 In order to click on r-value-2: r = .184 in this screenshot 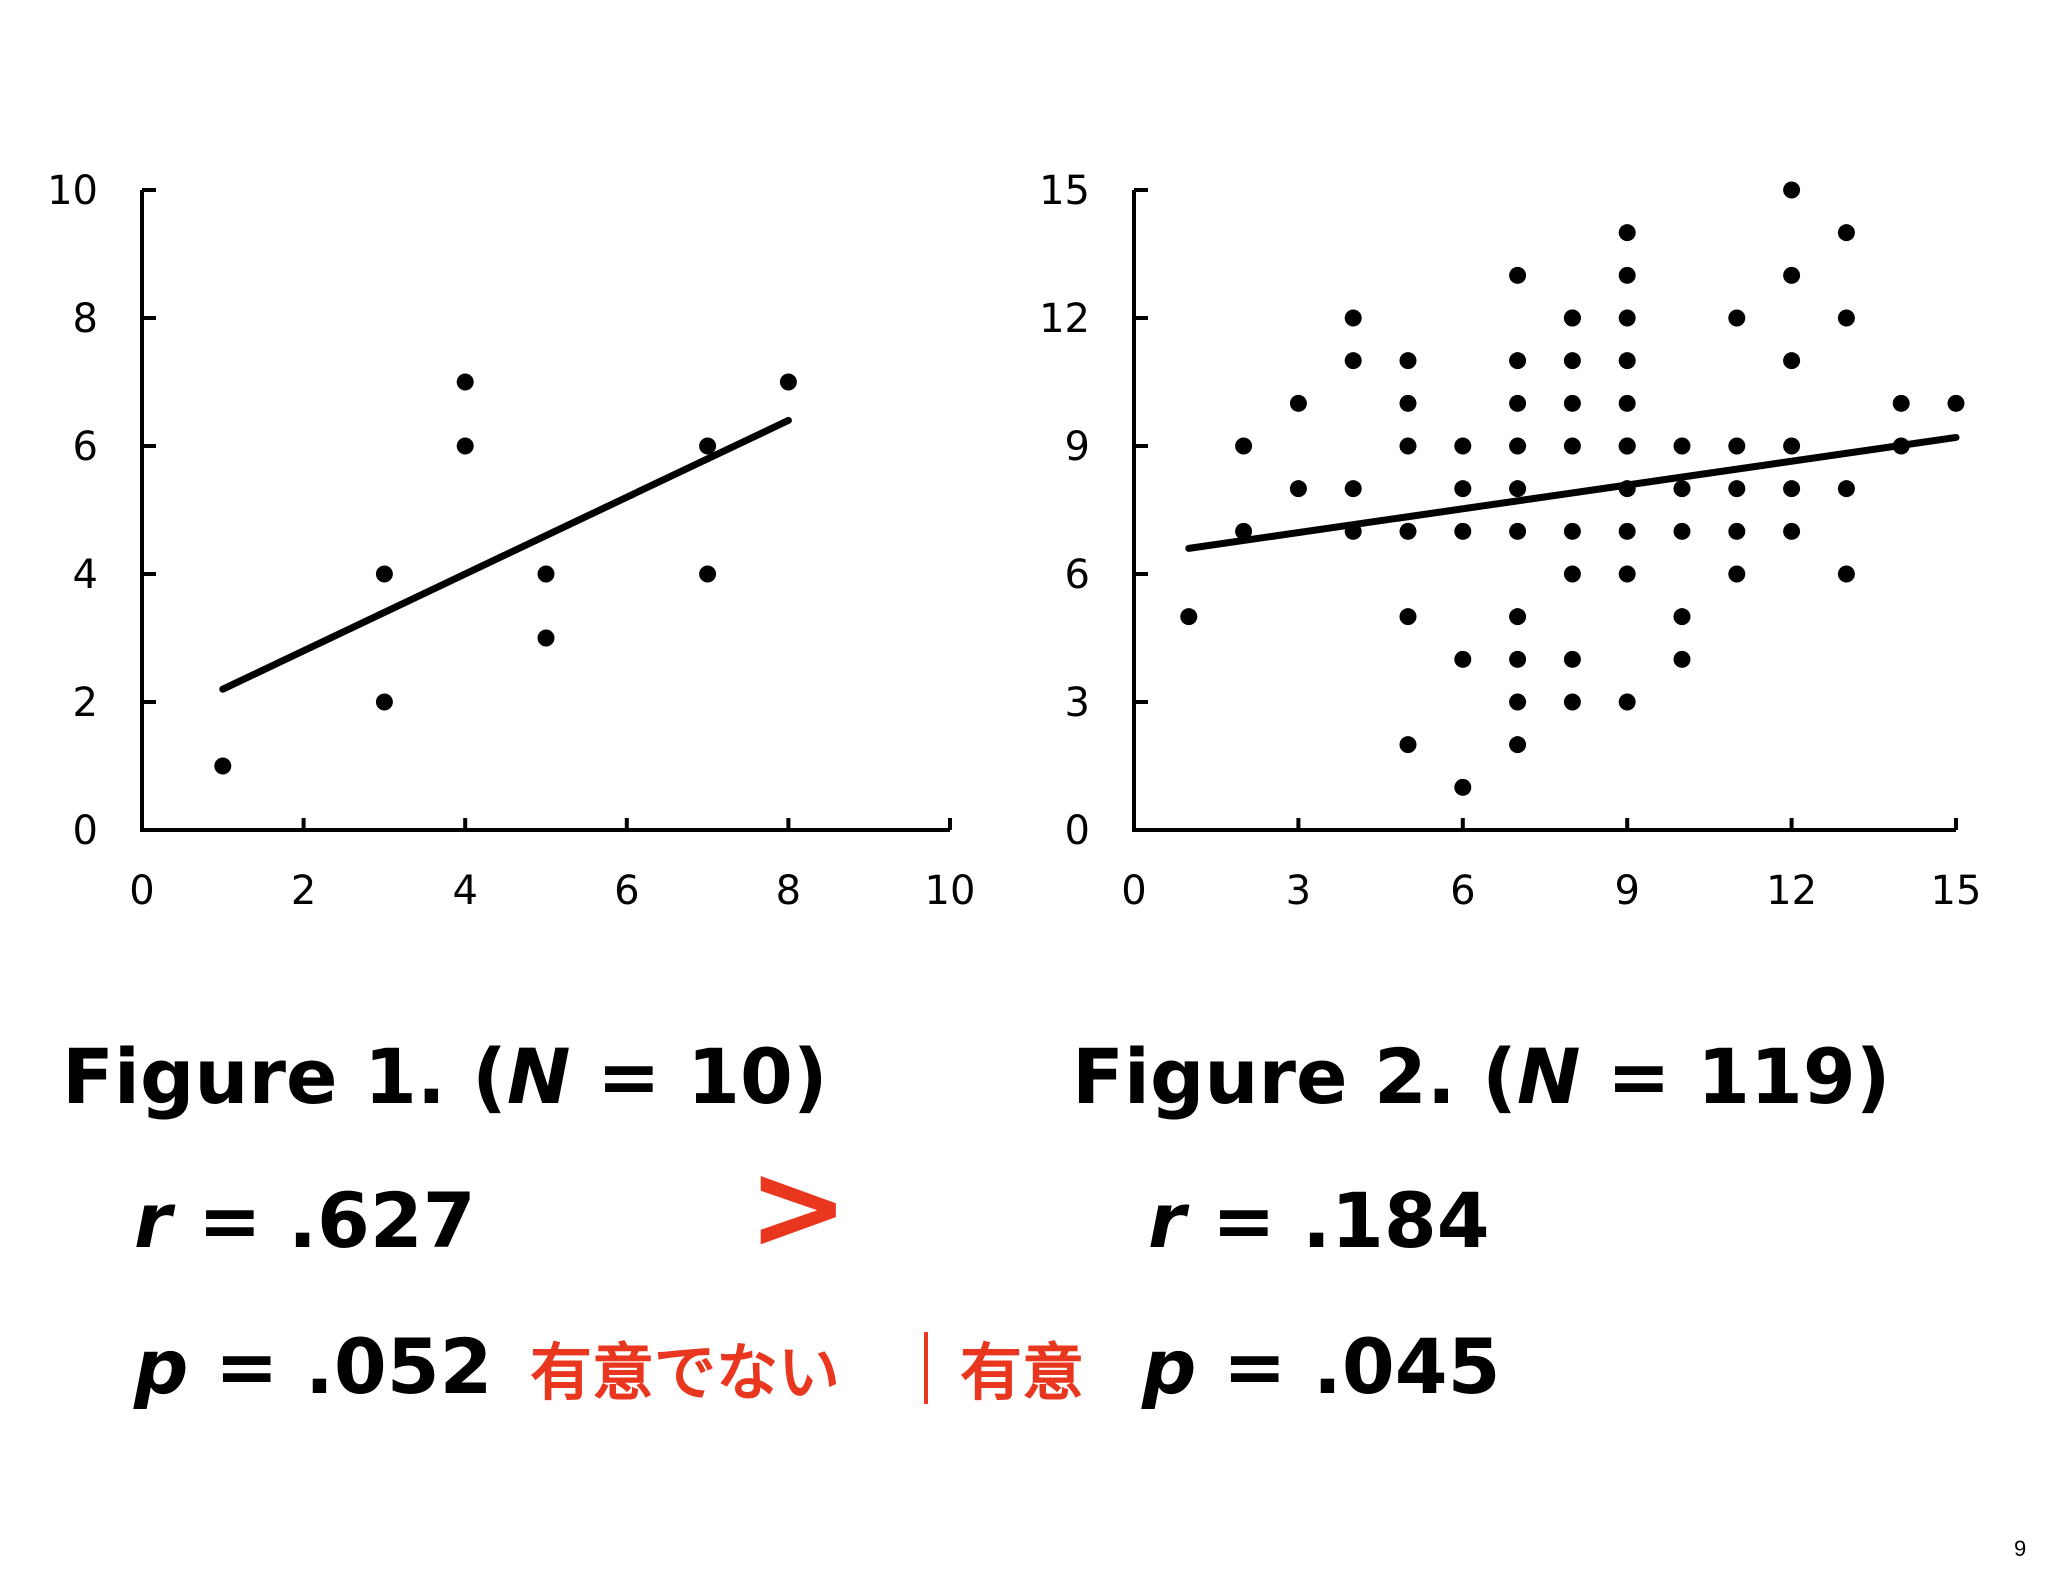, I will do `click(1319, 1220)`.